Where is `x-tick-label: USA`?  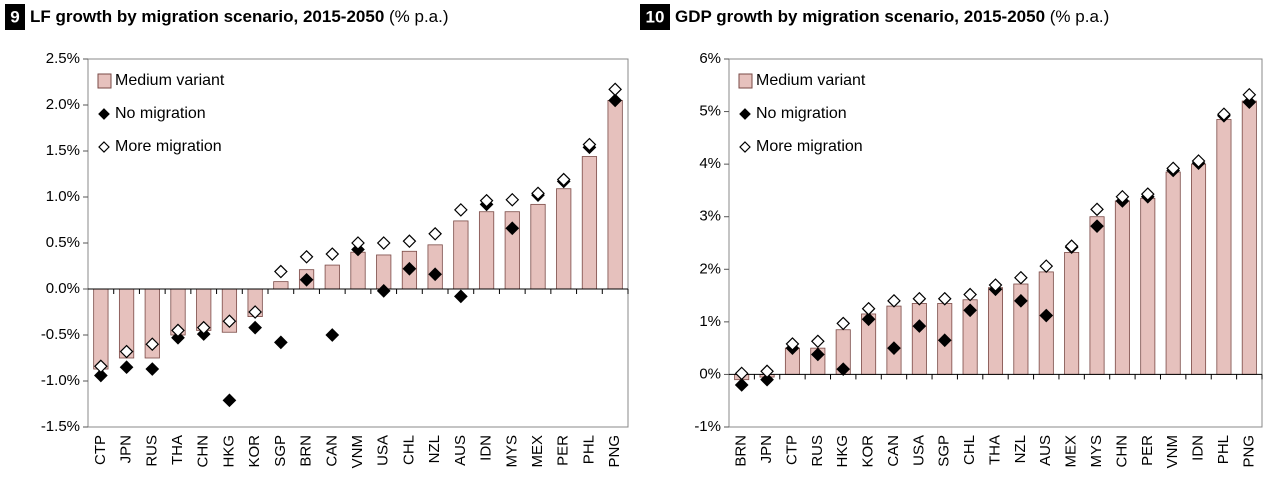
x-tick-label: USA is located at coordinates (383, 450).